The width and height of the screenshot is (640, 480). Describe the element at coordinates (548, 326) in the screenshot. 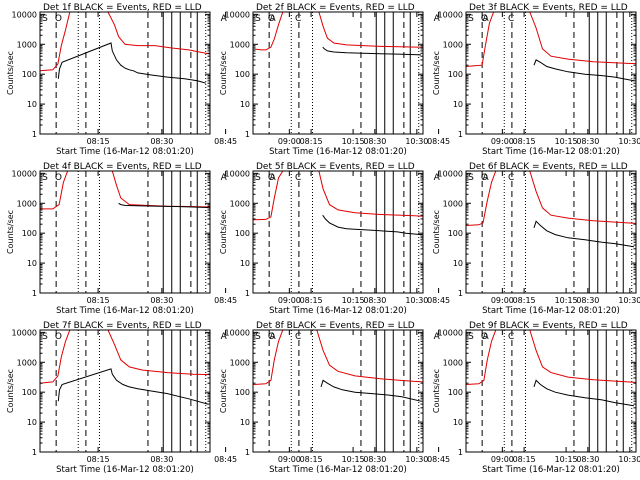

I see `panel-title: Det 9f BLACK = Events, RED = LLD` at that location.